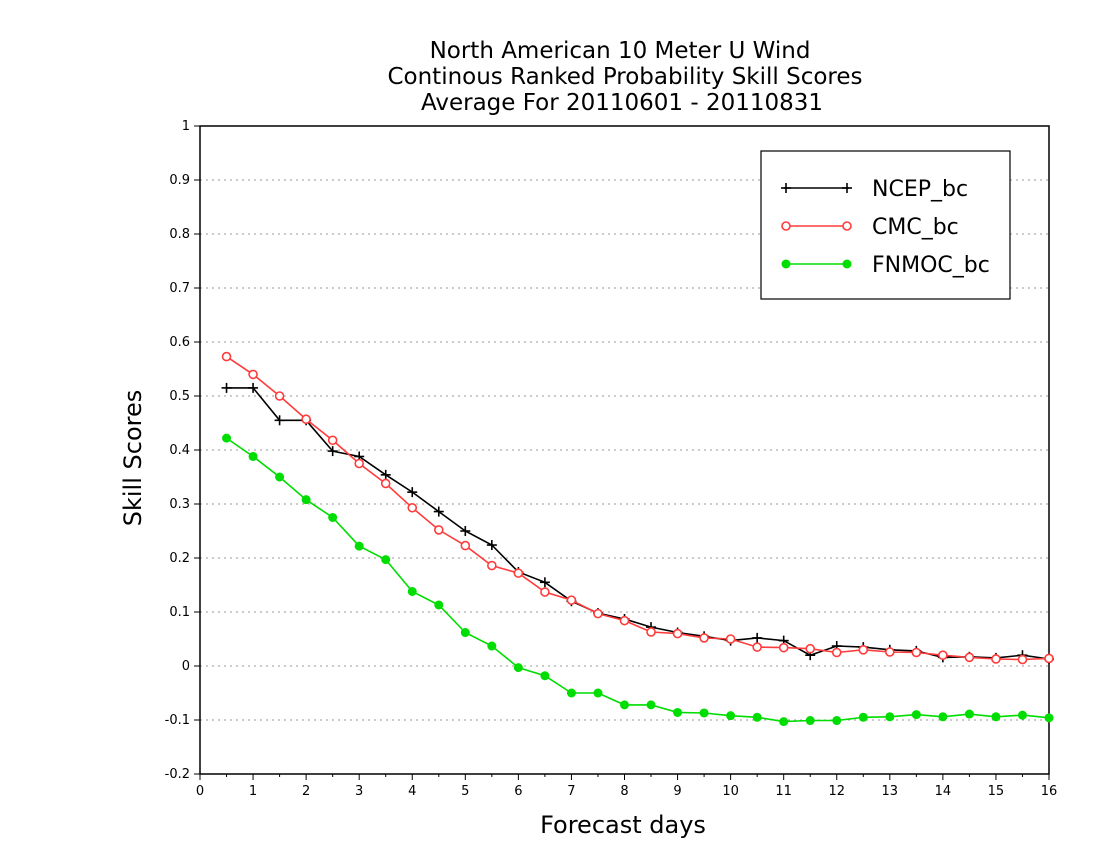 Image resolution: width=1100 pixels, height=850 pixels. I want to click on x-tick-label: 1, so click(253, 791).